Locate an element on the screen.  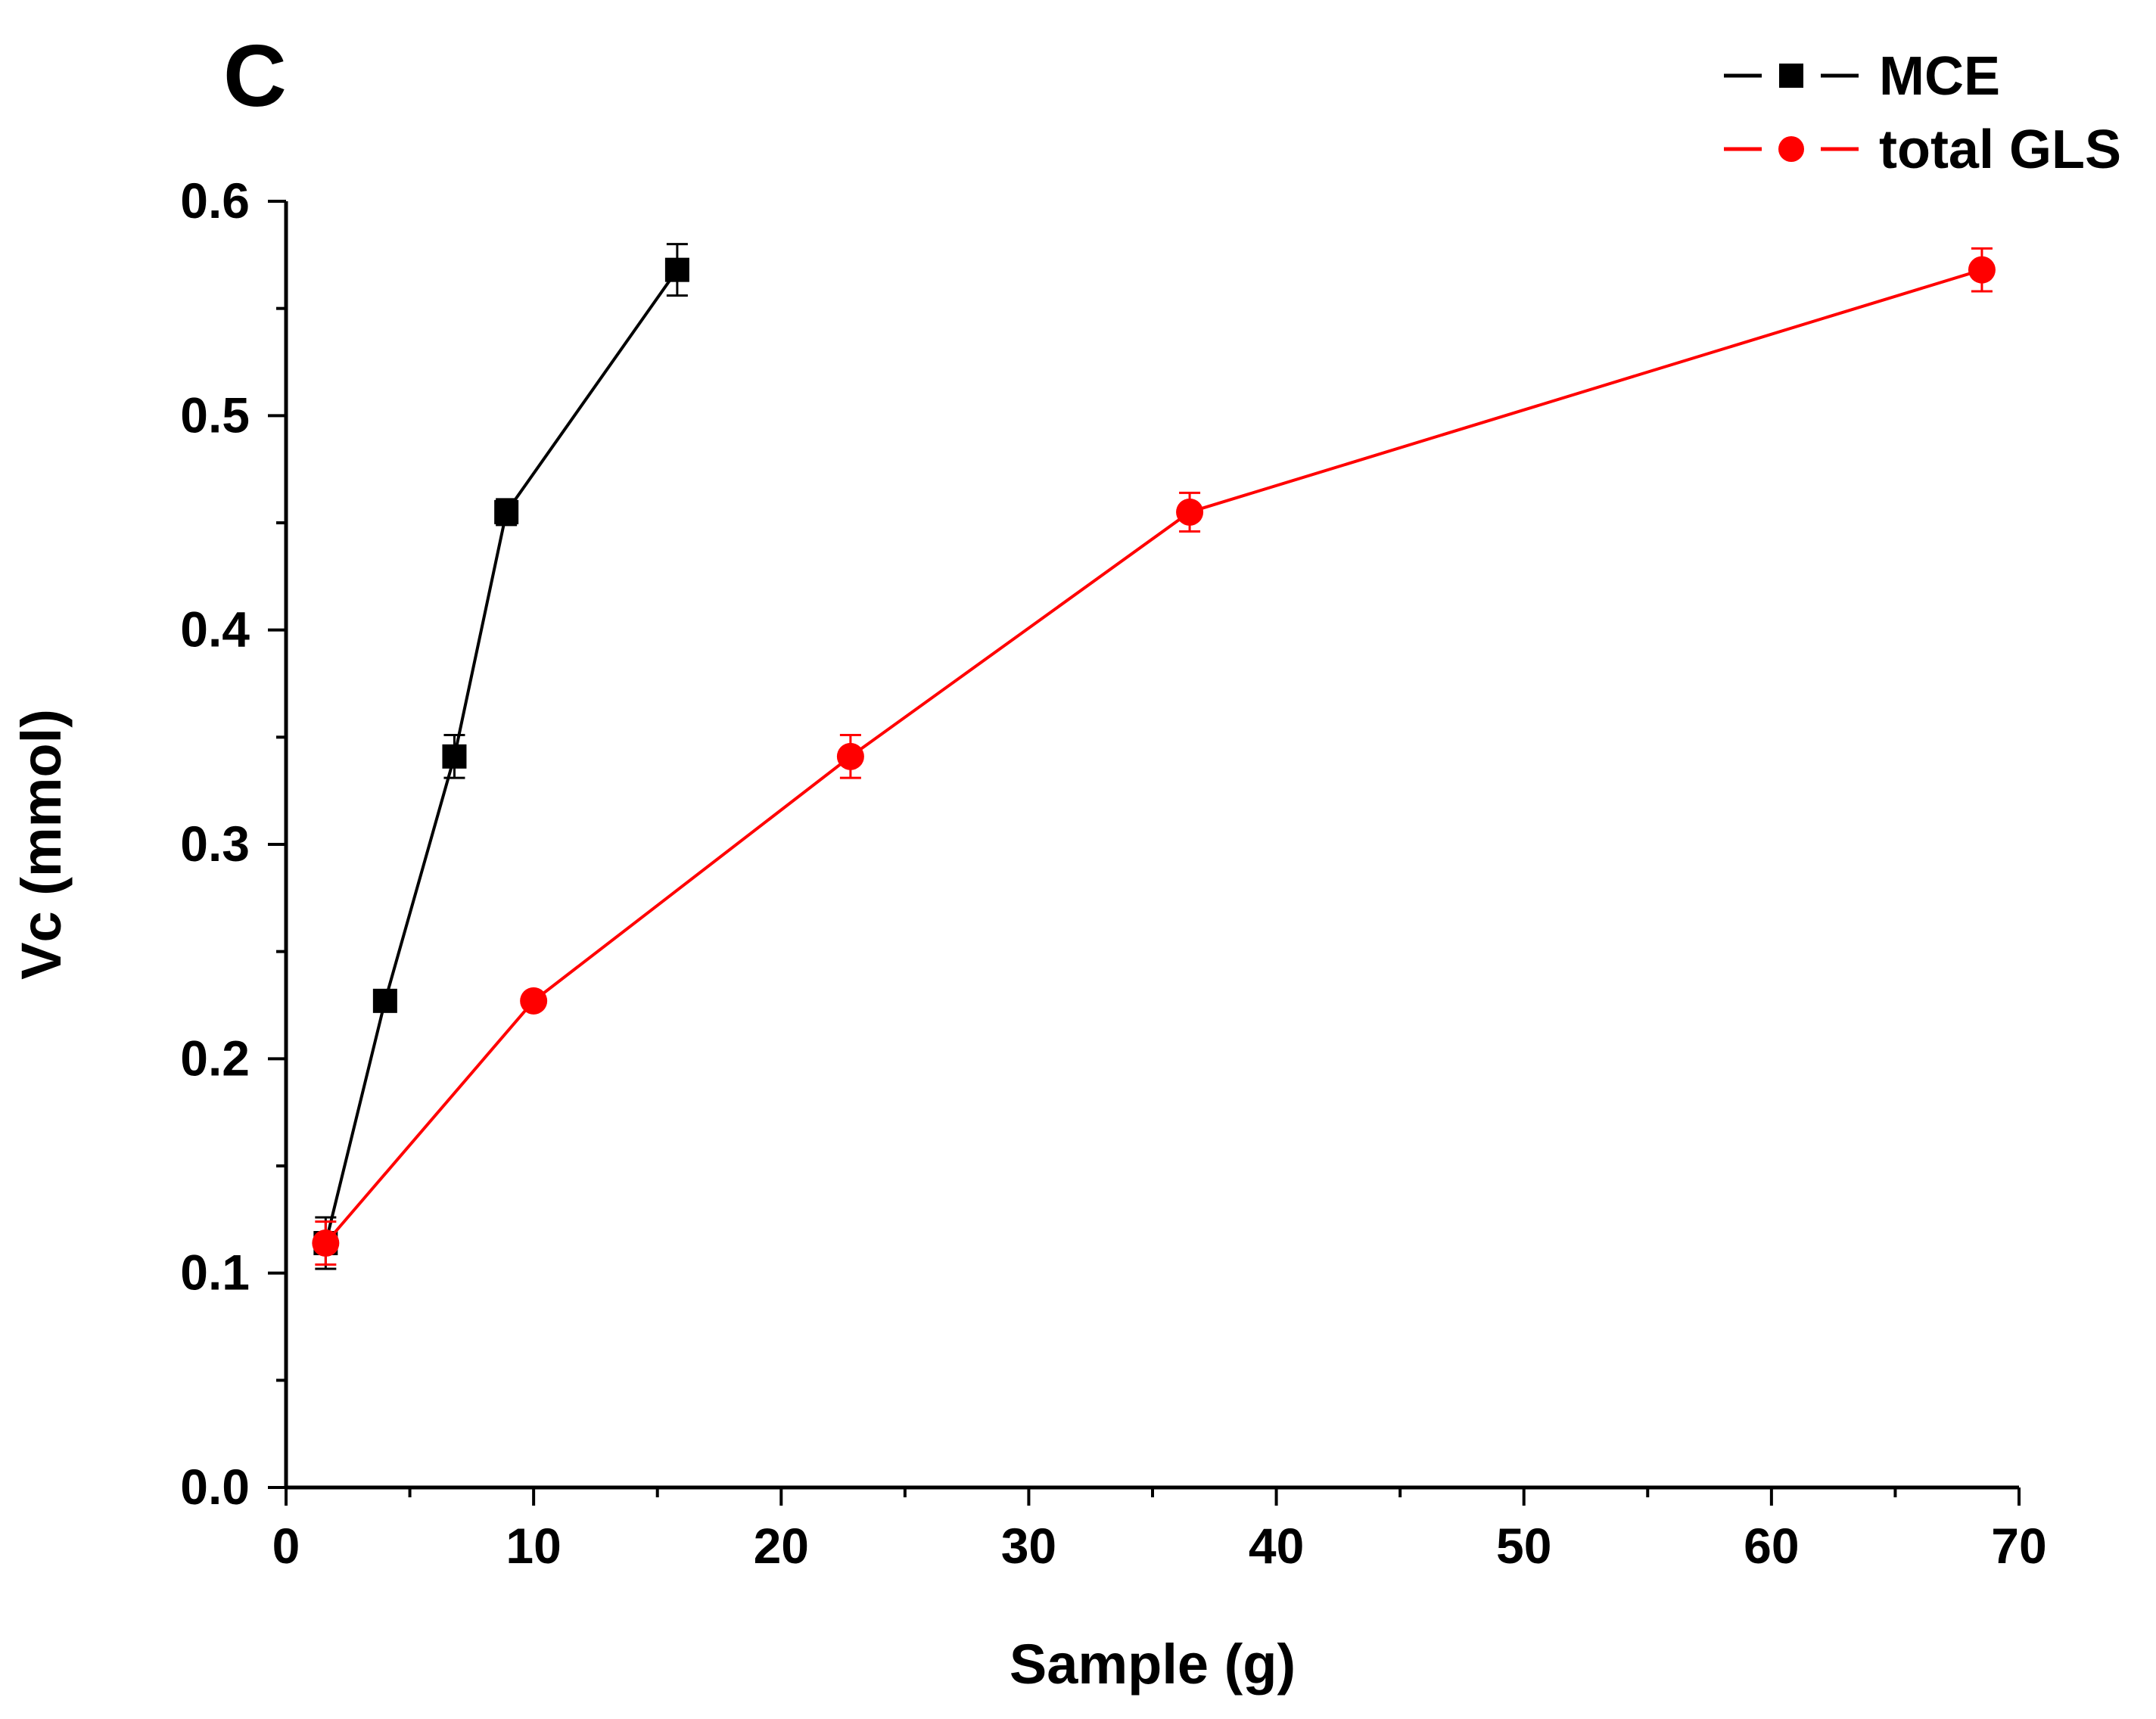
y-tick-label: 0.3 is located at coordinates (215, 844).